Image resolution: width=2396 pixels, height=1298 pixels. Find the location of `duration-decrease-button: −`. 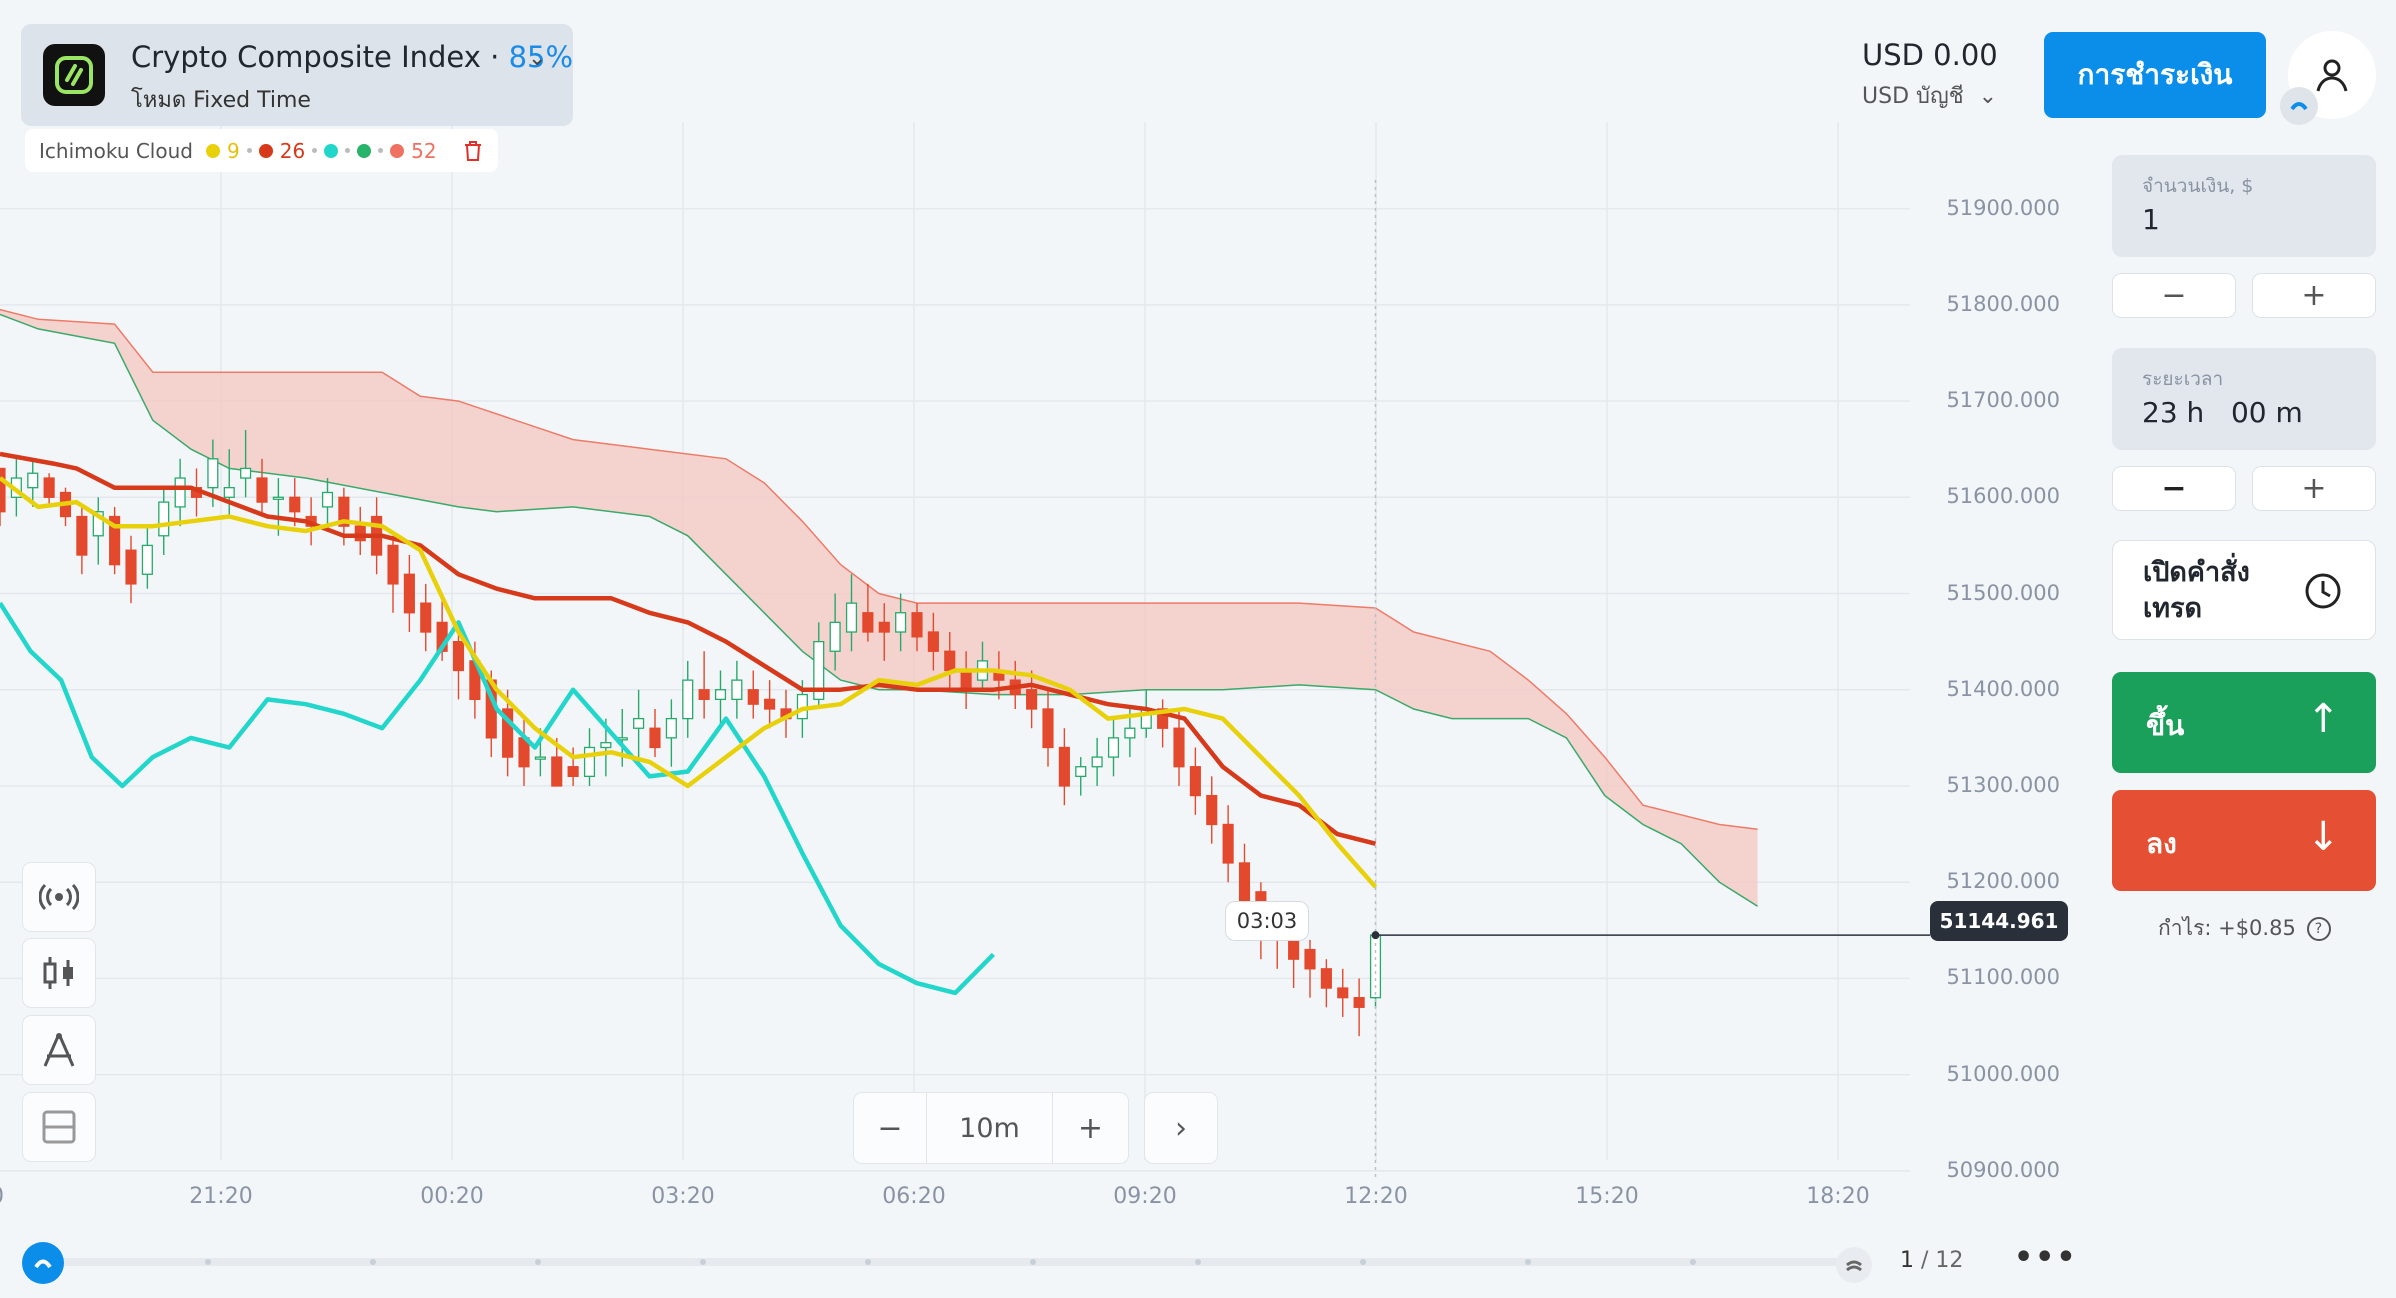

duration-decrease-button: − is located at coordinates (2174, 488).